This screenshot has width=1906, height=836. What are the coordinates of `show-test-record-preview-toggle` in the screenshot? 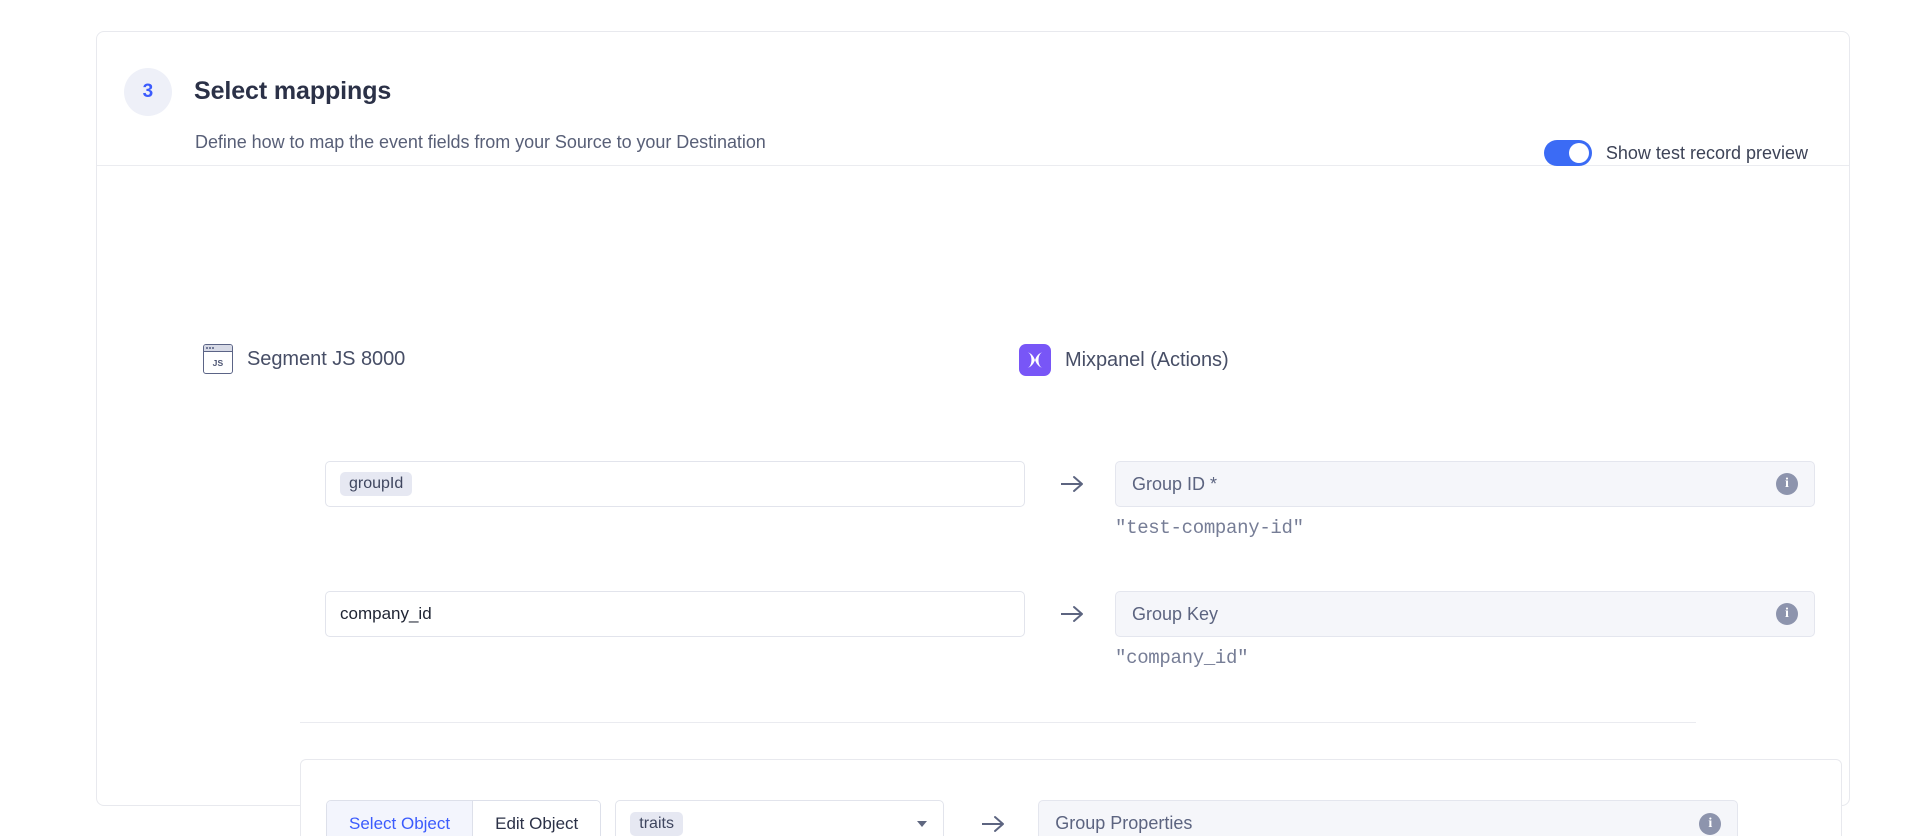 It's located at (1567, 153).